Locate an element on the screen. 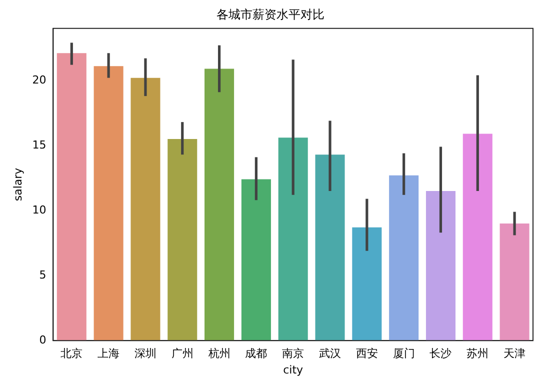  x-tick-label: 广州 is located at coordinates (182, 353).